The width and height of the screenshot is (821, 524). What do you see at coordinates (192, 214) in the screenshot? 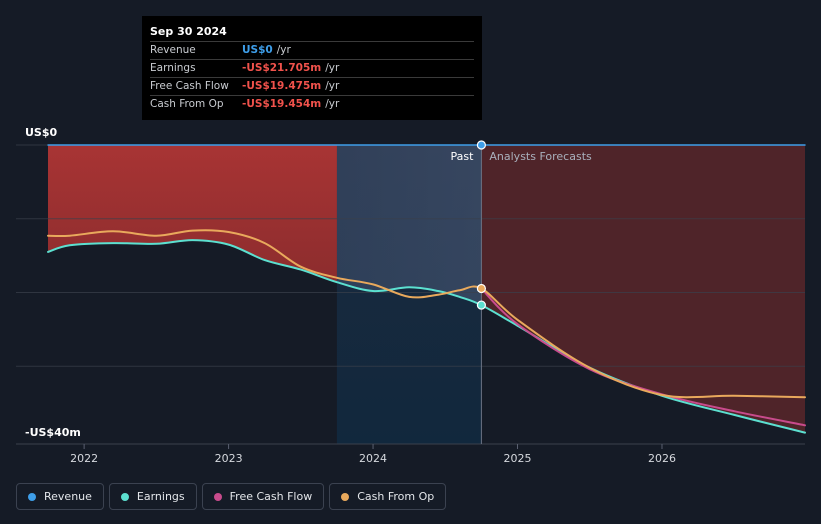
I see `earnings-area-past` at bounding box center [192, 214].